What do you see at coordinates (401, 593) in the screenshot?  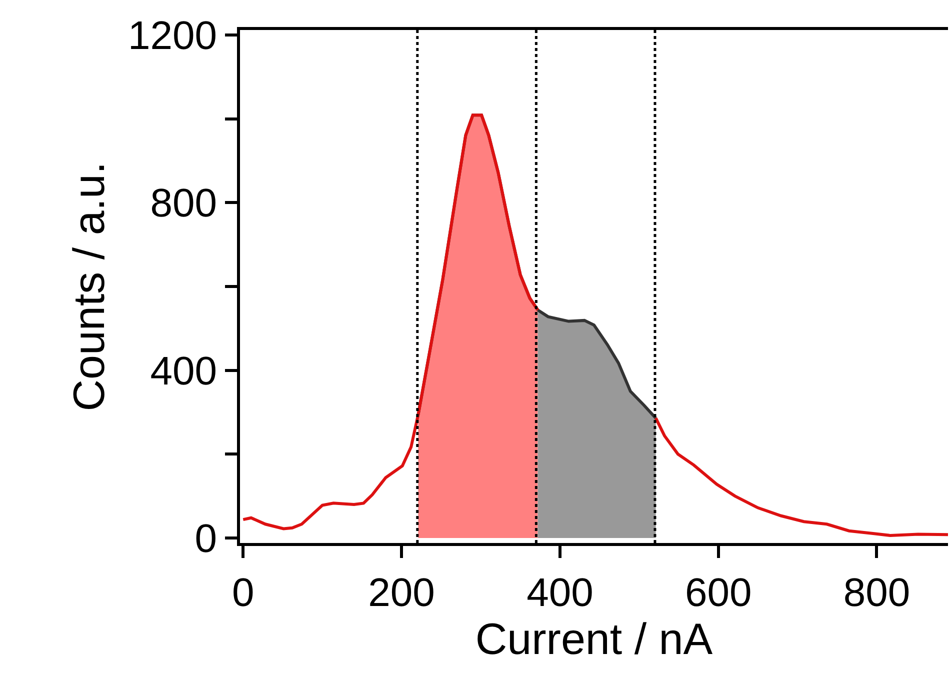 I see `x-tick-label: 200` at bounding box center [401, 593].